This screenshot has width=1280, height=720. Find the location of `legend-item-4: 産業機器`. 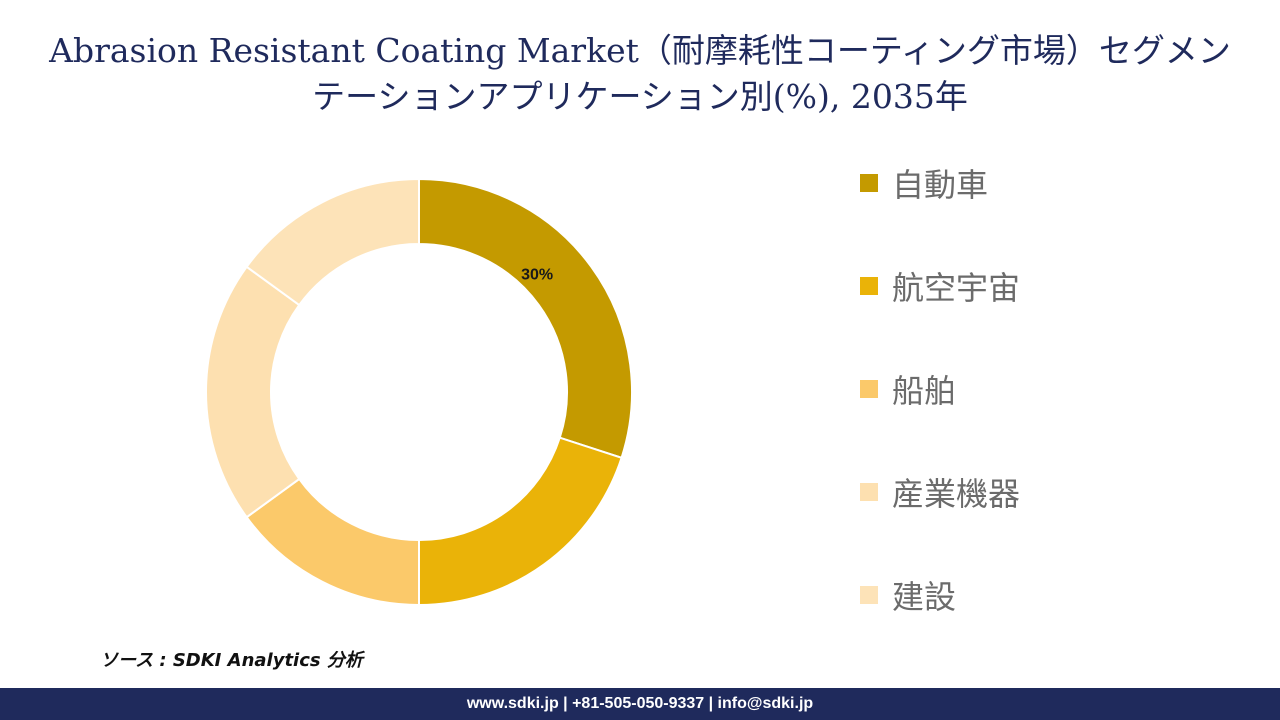

legend-item-4: 産業機器 is located at coordinates (940, 492).